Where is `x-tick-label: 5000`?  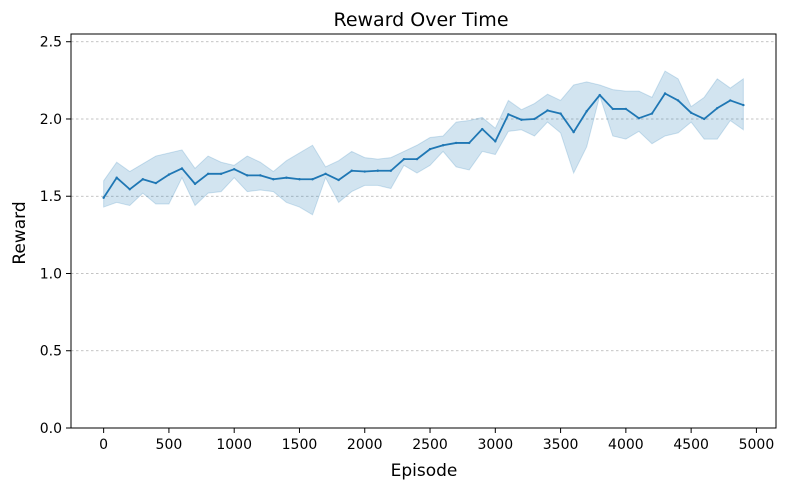
x-tick-label: 5000 is located at coordinates (757, 445).